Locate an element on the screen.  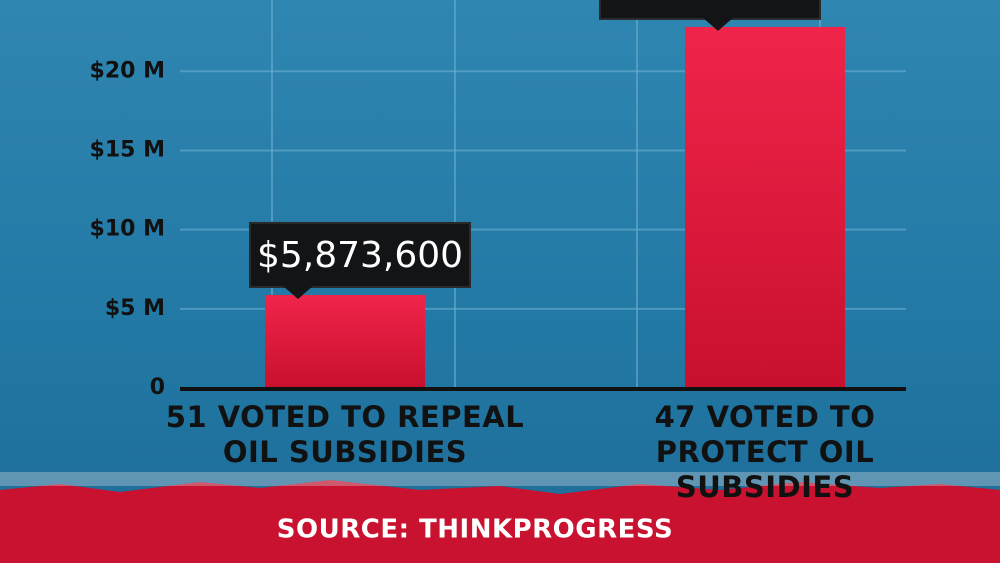
x-tick-label: 51 VOTED TO REPEAL OIL SUBSIDIES is located at coordinates (345, 434).